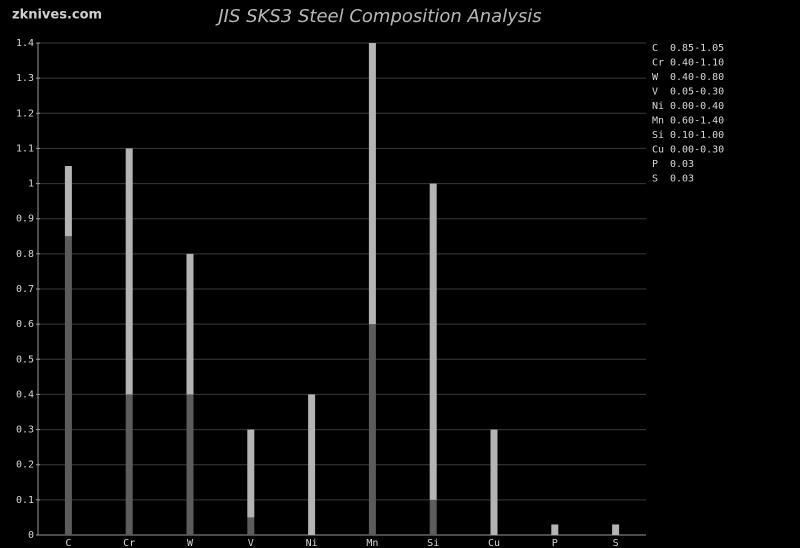 This screenshot has width=800, height=548. What do you see at coordinates (25, 289) in the screenshot?
I see `y-tick-label: 0.7` at bounding box center [25, 289].